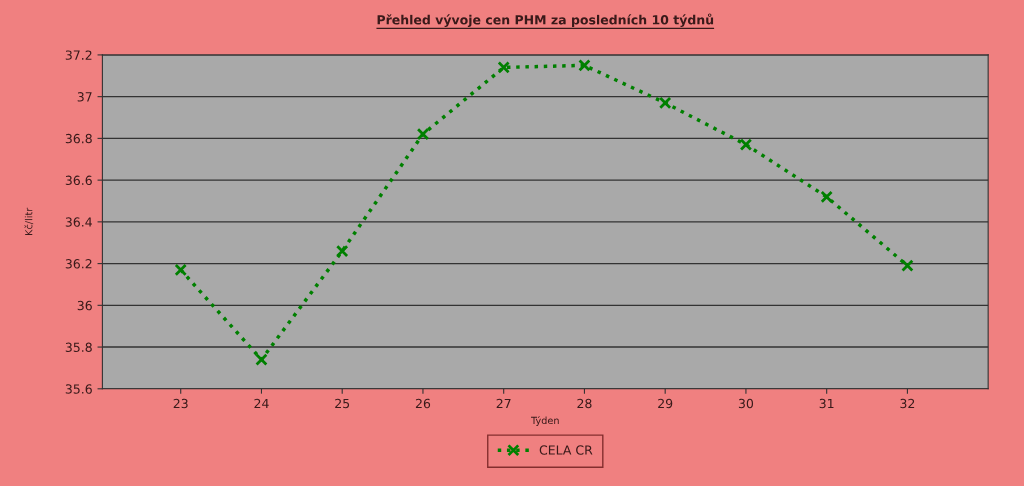 This screenshot has height=486, width=1024. I want to click on y-tick-label: 36.8, so click(78, 138).